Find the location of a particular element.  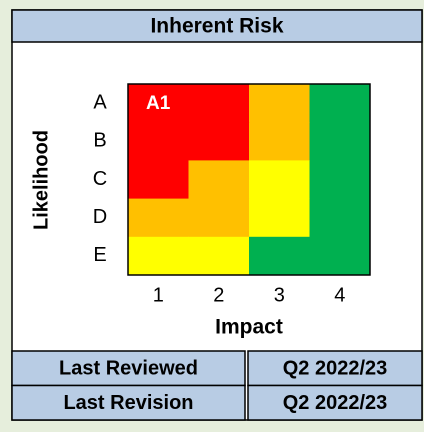

table-label: Last Revision is located at coordinates (128, 403).